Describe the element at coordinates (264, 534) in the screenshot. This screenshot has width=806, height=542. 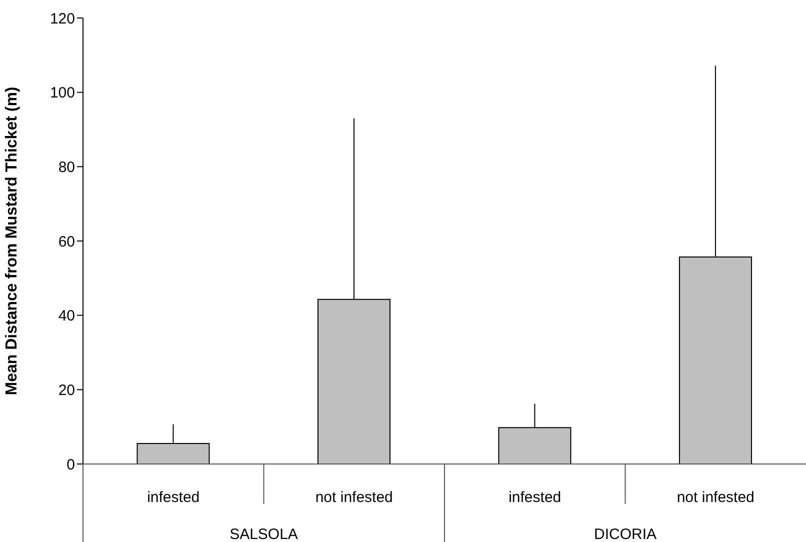
I see `text: SALSOLA` at that location.